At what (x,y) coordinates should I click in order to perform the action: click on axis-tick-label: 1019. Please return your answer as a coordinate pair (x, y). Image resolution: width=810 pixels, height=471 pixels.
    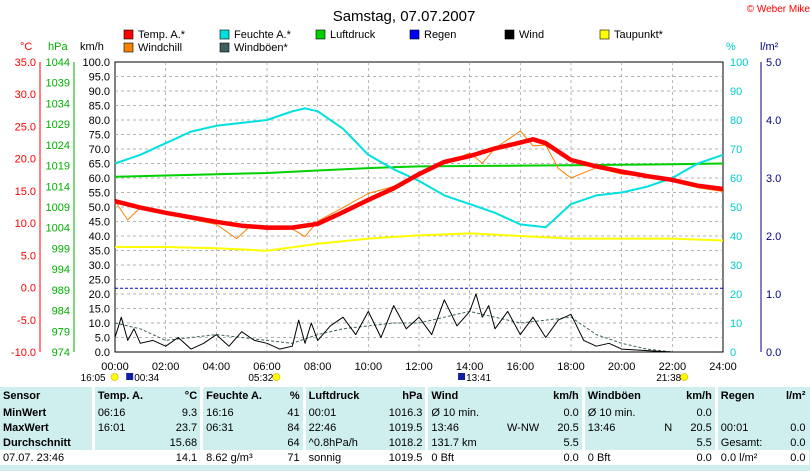
    Looking at the image, I should click on (58, 167).